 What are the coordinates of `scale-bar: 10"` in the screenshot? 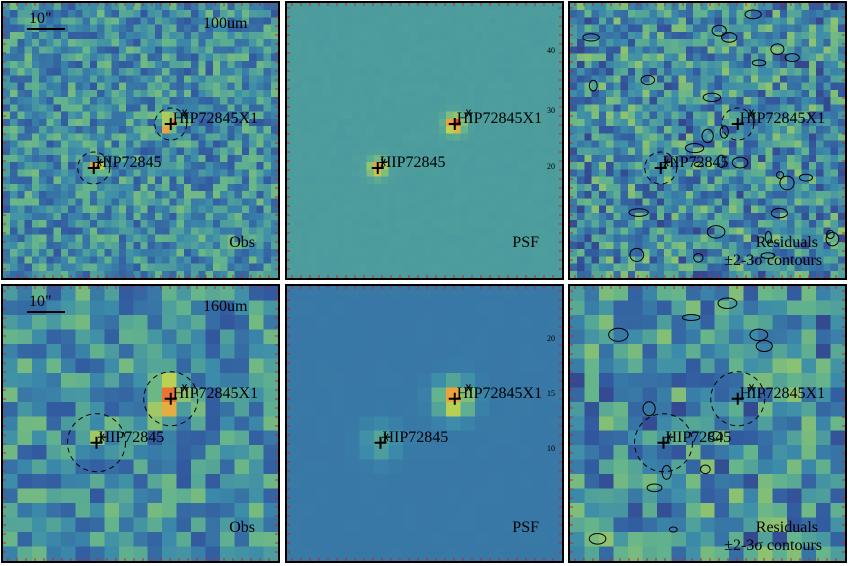 It's located at (46, 303).